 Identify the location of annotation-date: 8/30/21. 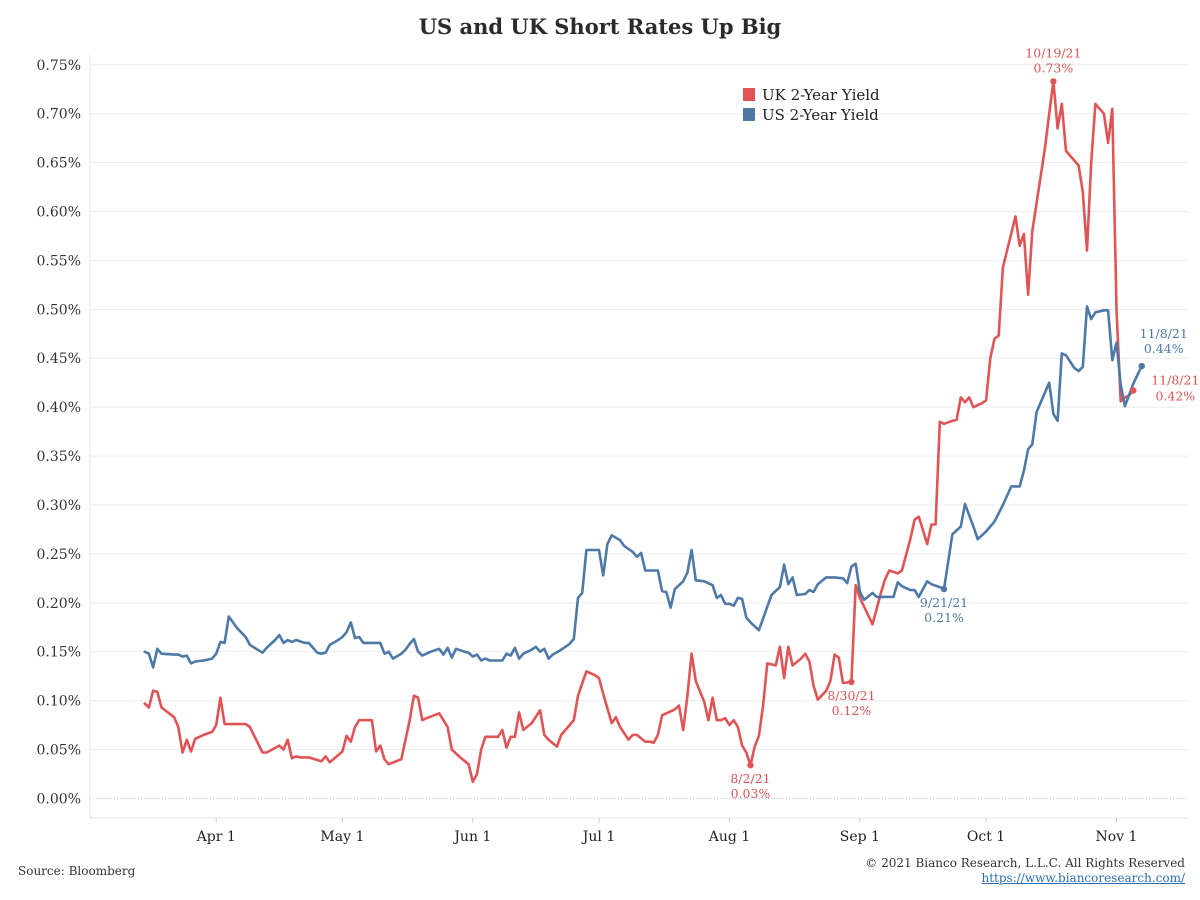
(851, 695).